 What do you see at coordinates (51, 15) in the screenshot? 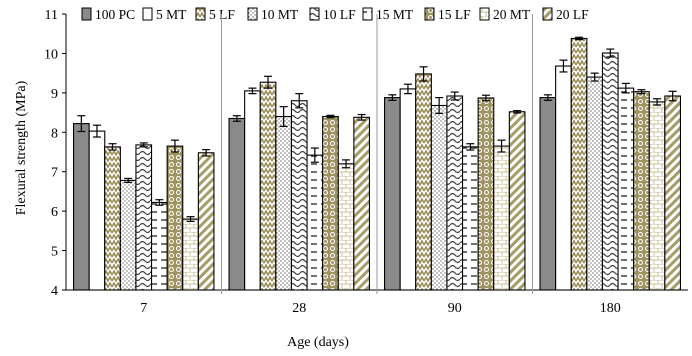
I see `y-tick-label: 11` at bounding box center [51, 15].